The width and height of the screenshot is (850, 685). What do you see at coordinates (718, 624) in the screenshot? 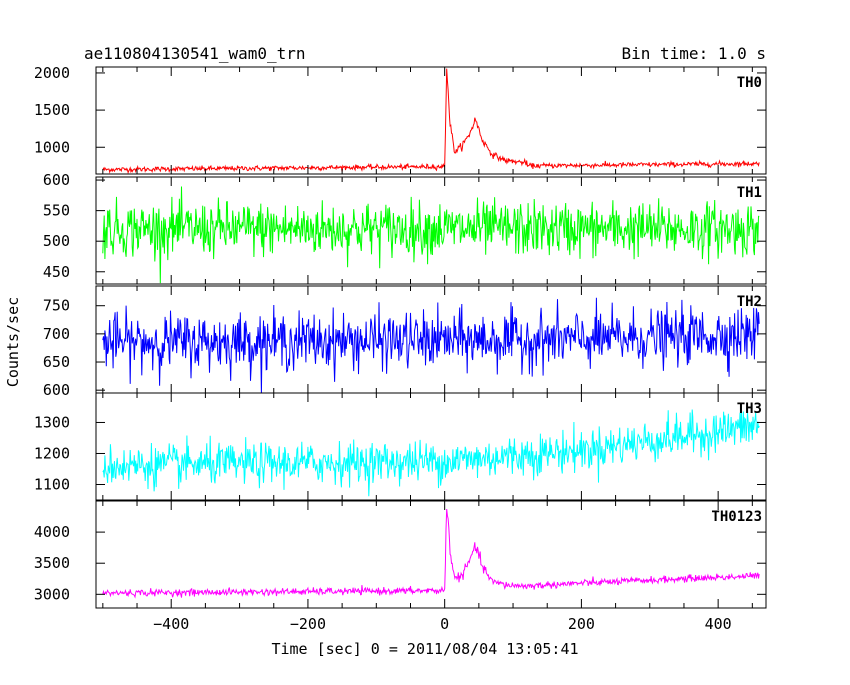
I see `x-tick-label: 400` at bounding box center [718, 624].